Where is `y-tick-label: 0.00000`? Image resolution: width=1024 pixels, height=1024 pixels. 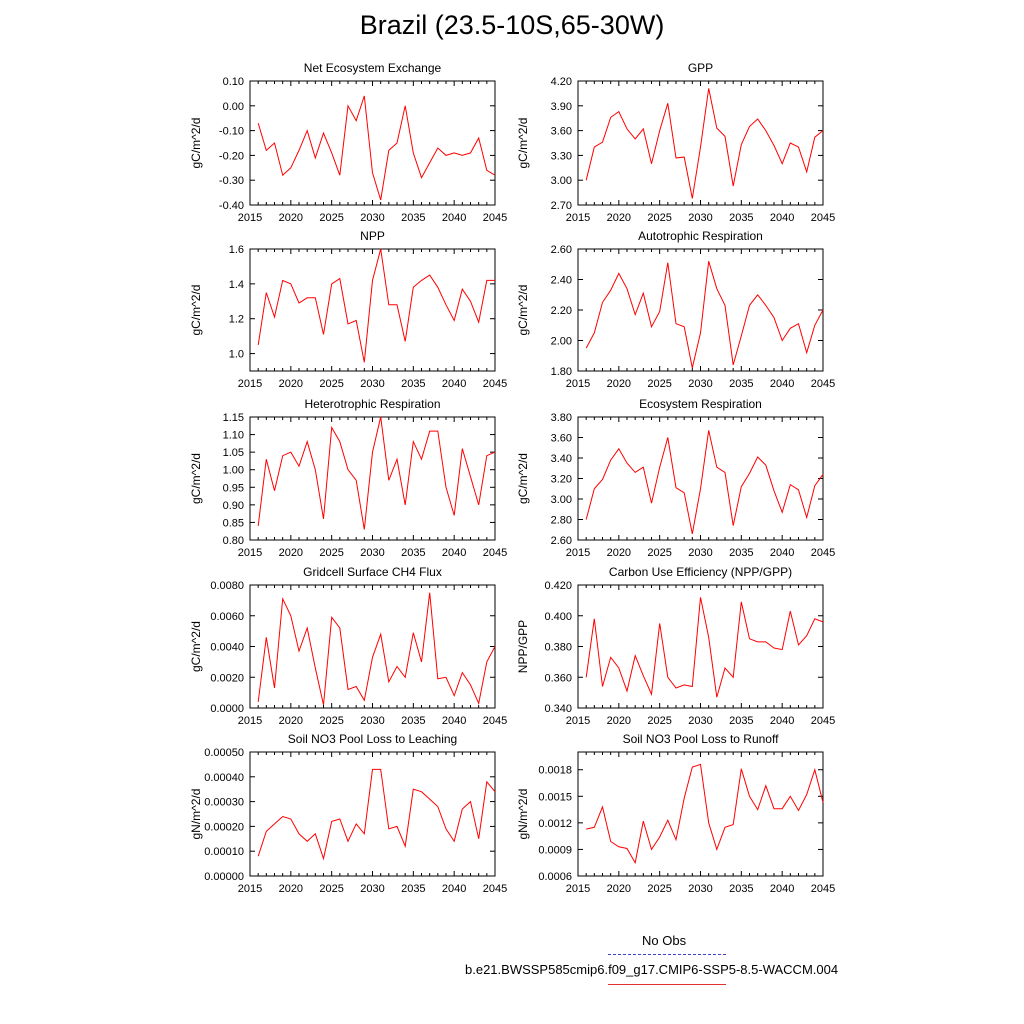
y-tick-label: 0.00000 is located at coordinates (224, 877).